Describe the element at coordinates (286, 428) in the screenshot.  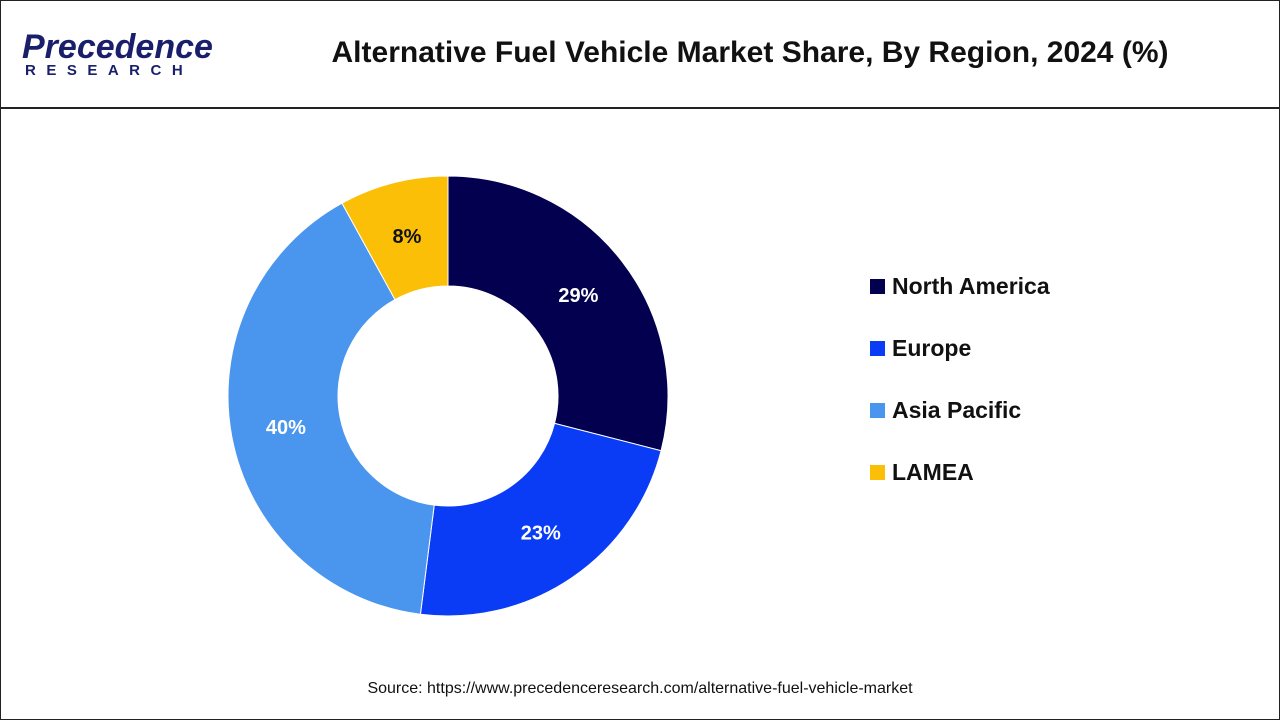
I see `data-label: 40%` at that location.